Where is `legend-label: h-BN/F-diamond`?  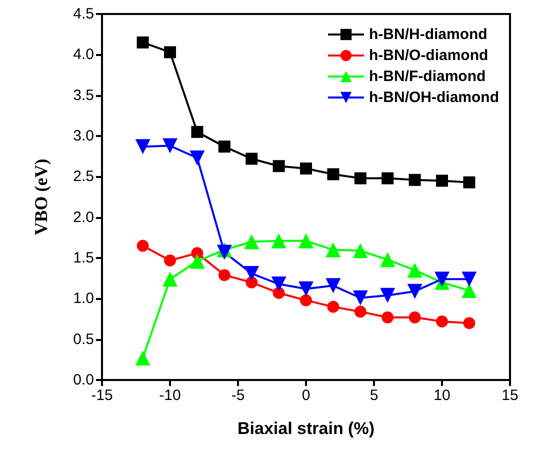 legend-label: h-BN/F-diamond is located at coordinates (427, 76).